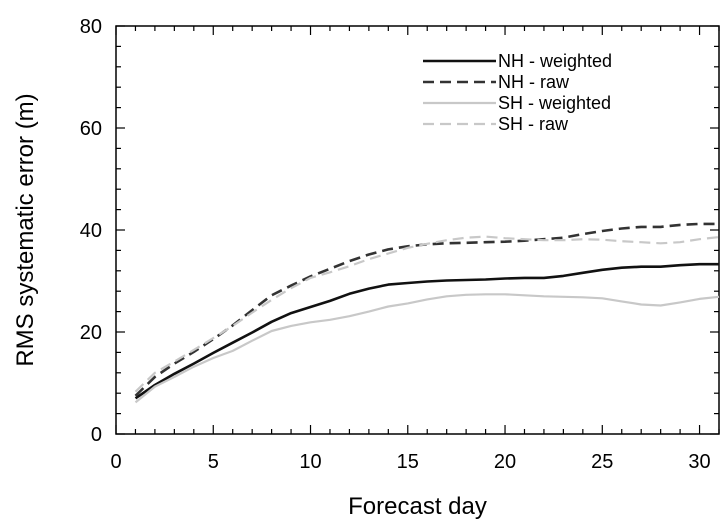 This screenshot has width=728, height=523. I want to click on legend-label: SH - weighted, so click(554, 103).